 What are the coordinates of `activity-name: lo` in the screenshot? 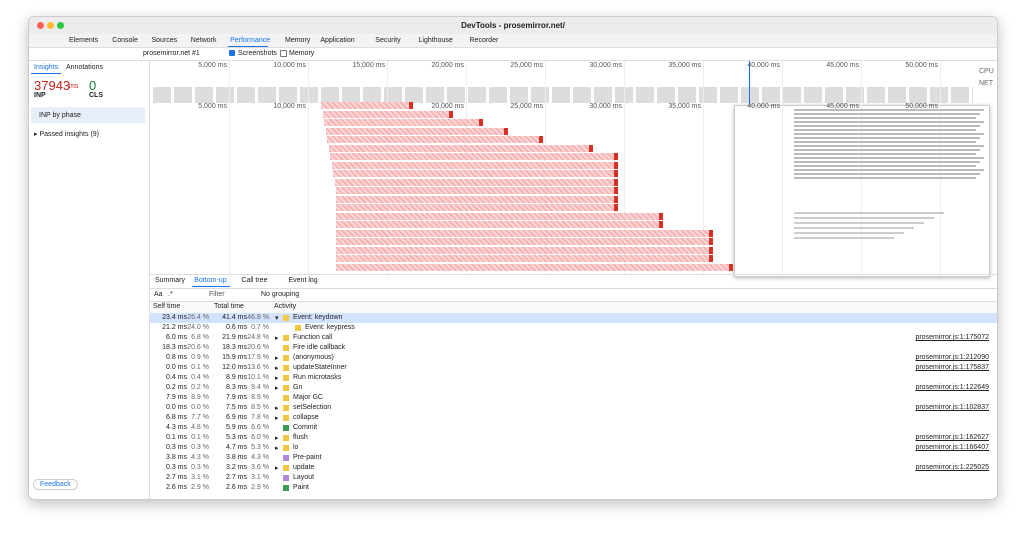 It's located at (296, 447).